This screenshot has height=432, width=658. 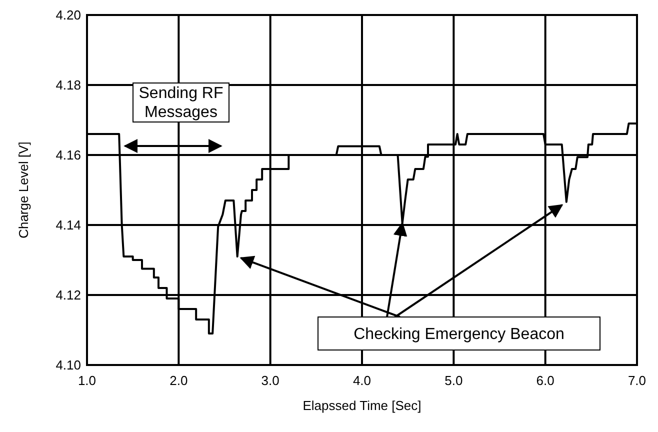 What do you see at coordinates (68, 85) in the screenshot?
I see `y-tick-label: 4.18` at bounding box center [68, 85].